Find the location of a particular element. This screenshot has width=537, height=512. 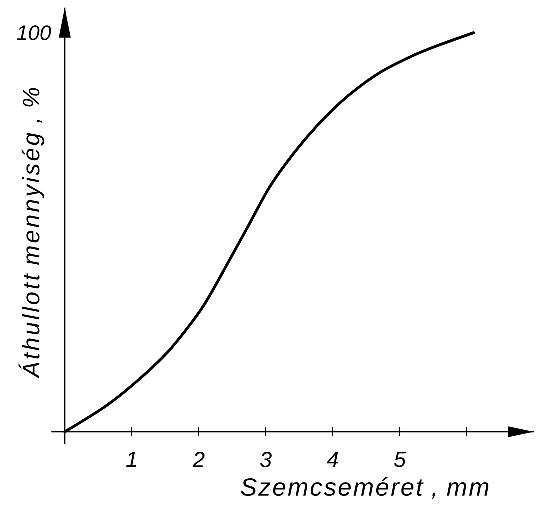

x-axis-title: Szemcseméret , mm is located at coordinates (365, 489).